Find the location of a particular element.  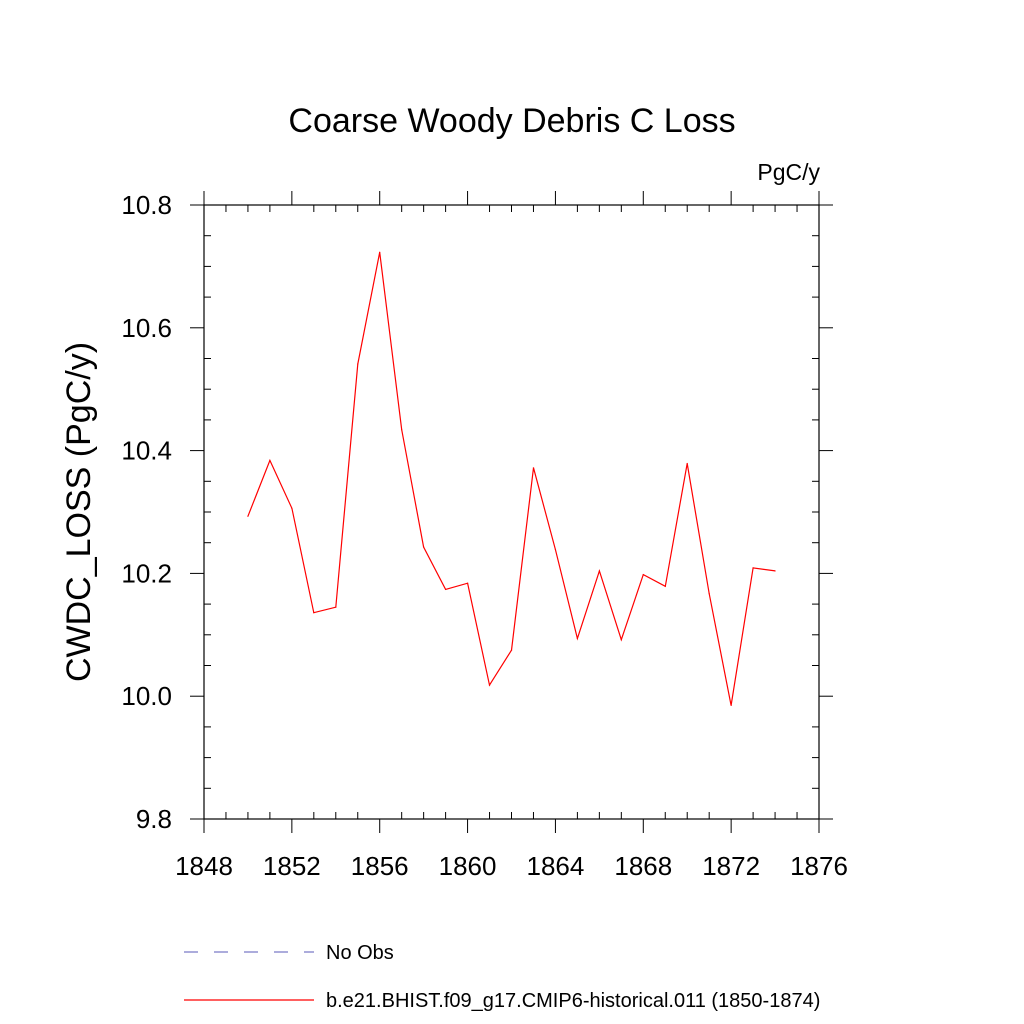

x-tick-label: 1868 is located at coordinates (643, 866).